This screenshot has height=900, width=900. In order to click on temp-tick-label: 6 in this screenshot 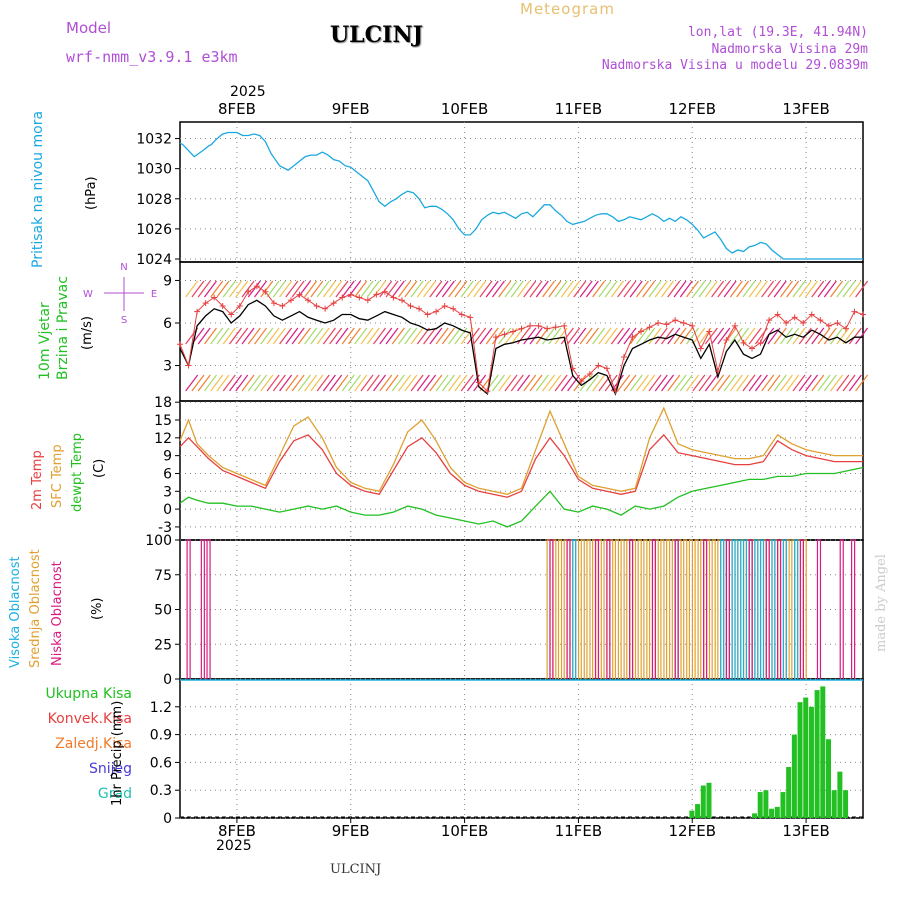, I will do `click(167, 474)`.